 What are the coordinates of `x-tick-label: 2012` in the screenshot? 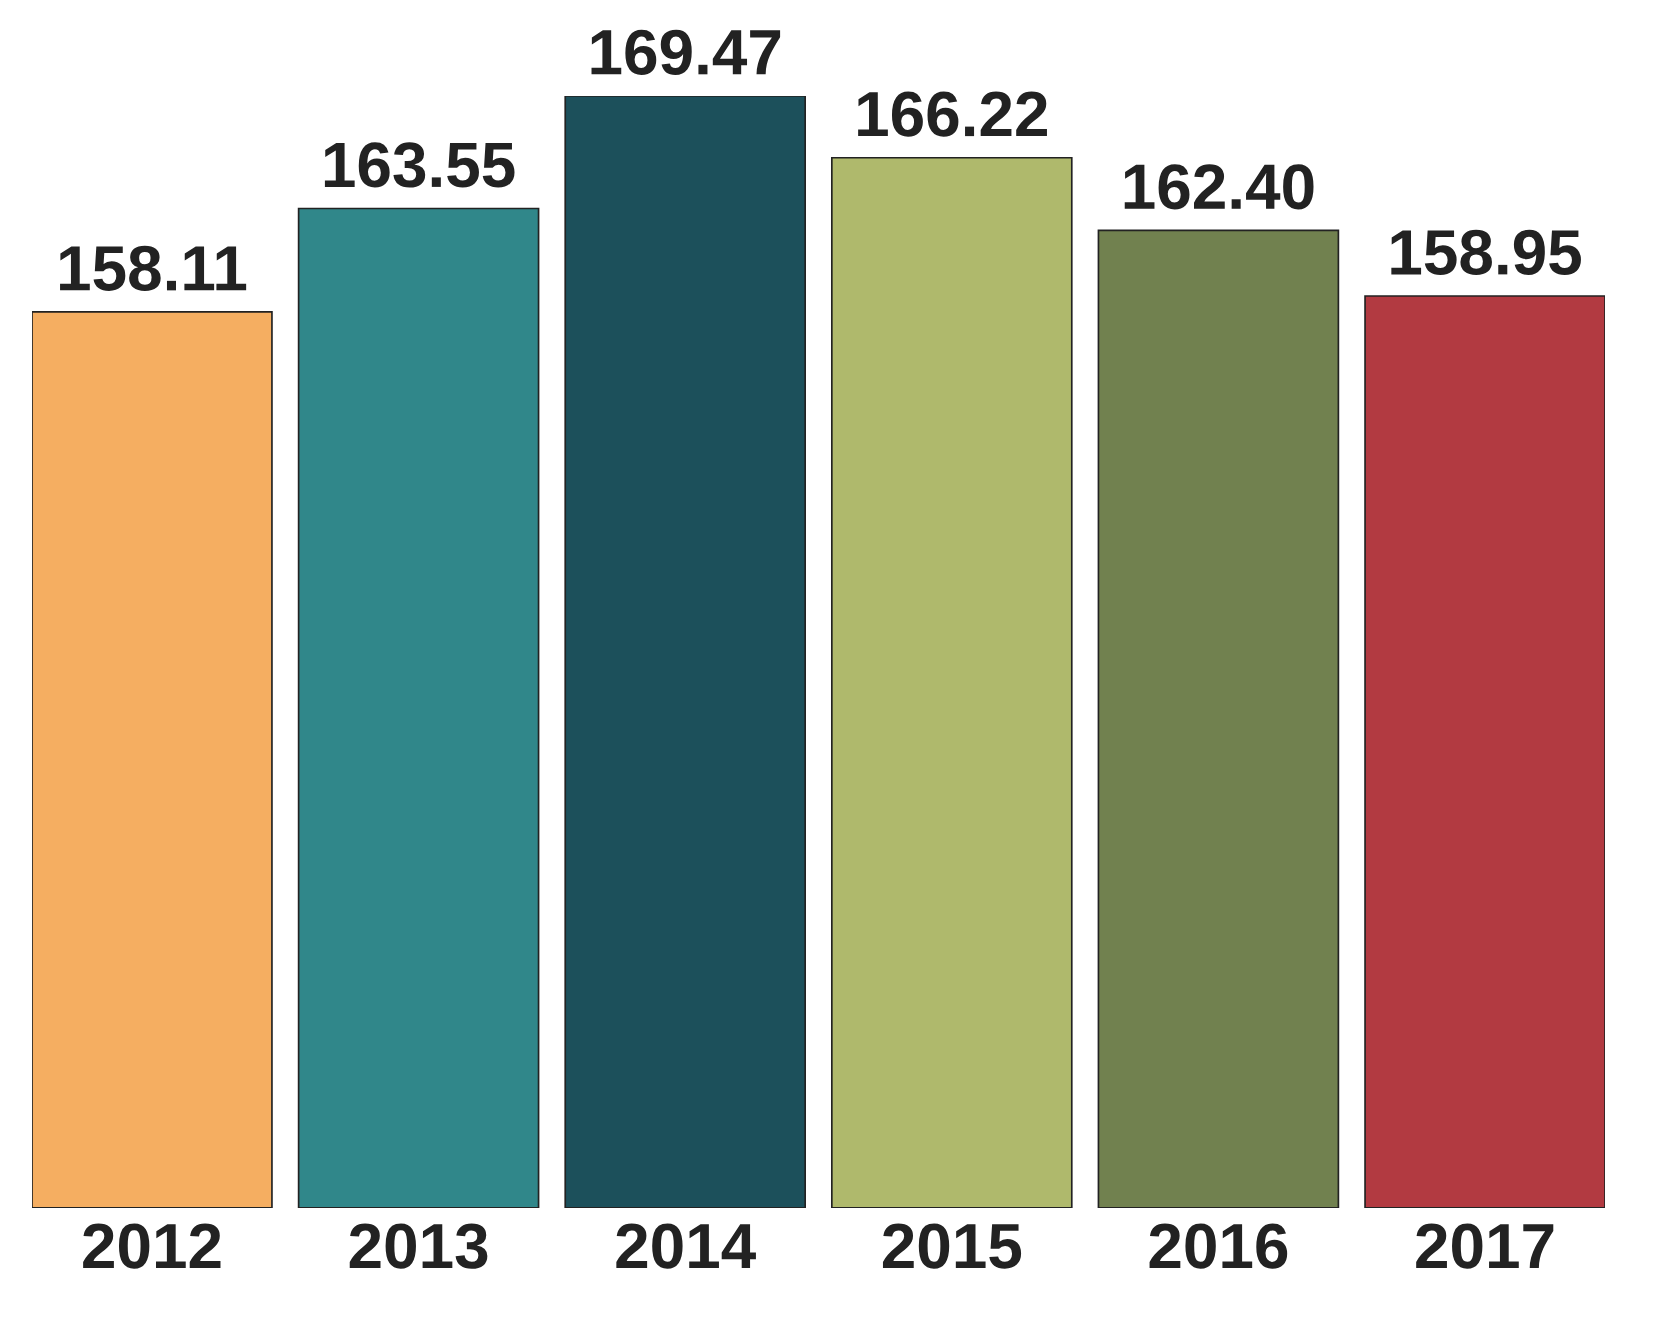 It's located at (152, 1246).